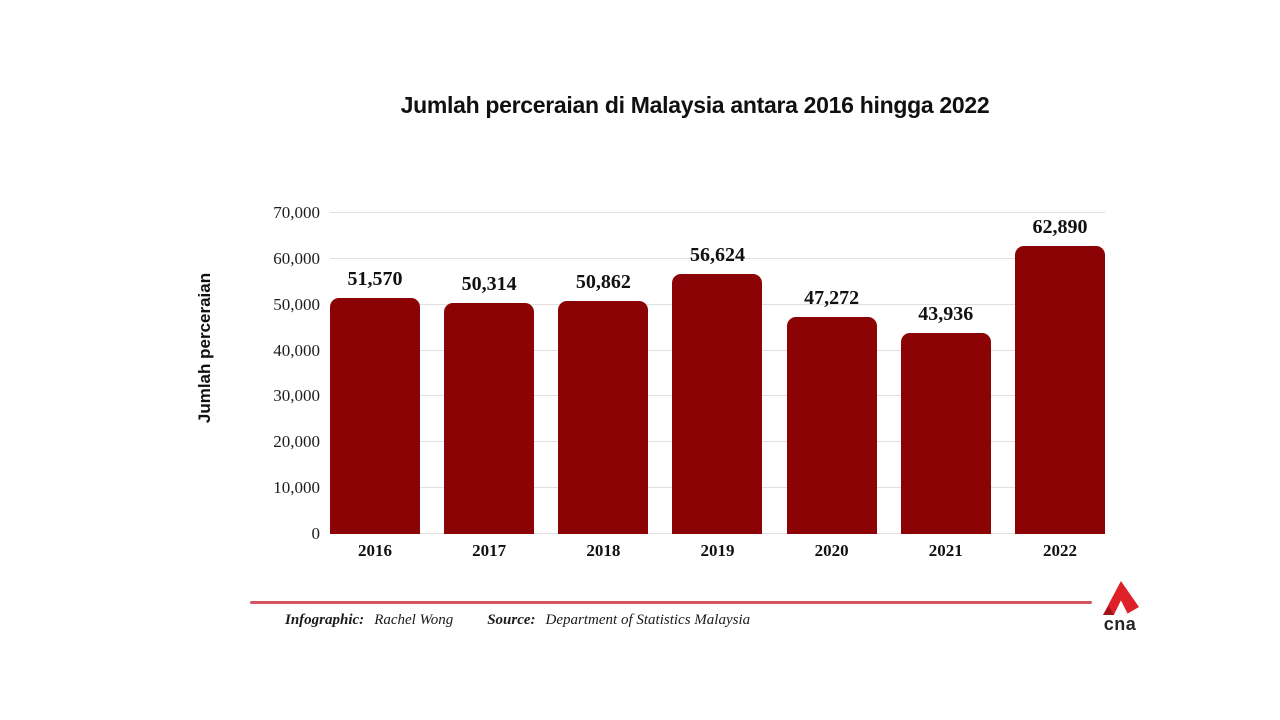 This screenshot has width=1280, height=720. Describe the element at coordinates (296, 396) in the screenshot. I see `y-tick-30,000: 30,000` at that location.